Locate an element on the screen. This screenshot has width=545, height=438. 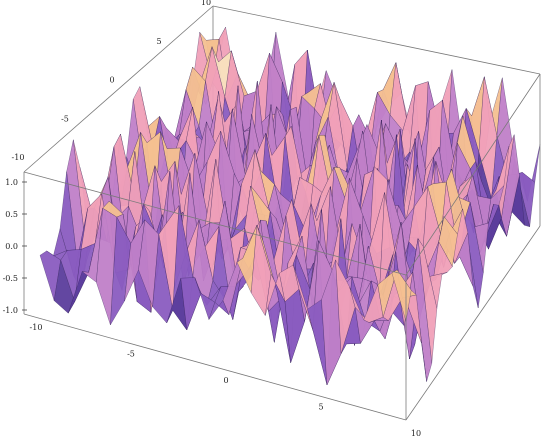
x-tick-label: -10 is located at coordinates (36, 327).